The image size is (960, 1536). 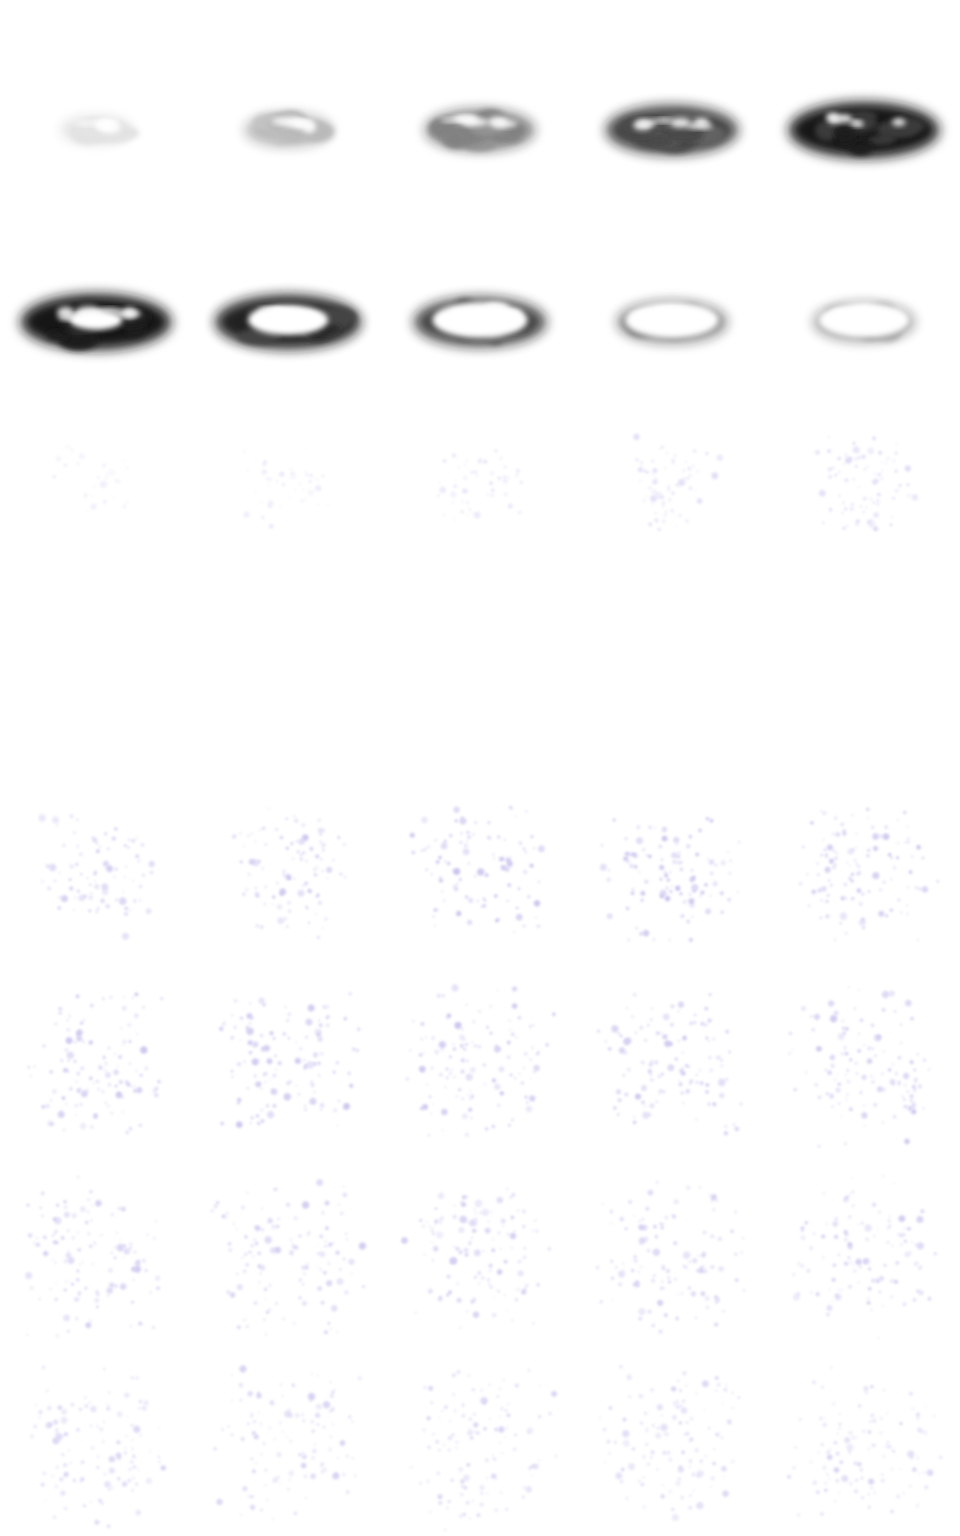 I want to click on smoke-cloud, so click(x=672, y=130).